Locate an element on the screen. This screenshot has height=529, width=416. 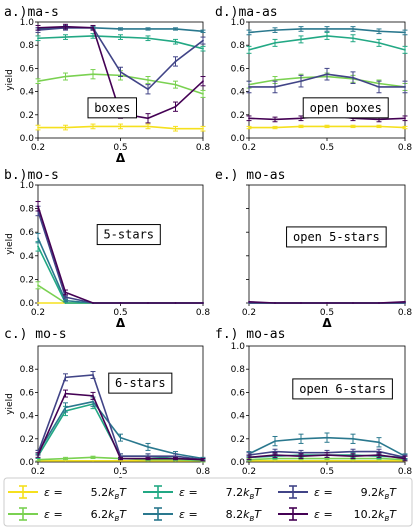
legend-value: 6.2kBT is located at coordinates (109, 515).